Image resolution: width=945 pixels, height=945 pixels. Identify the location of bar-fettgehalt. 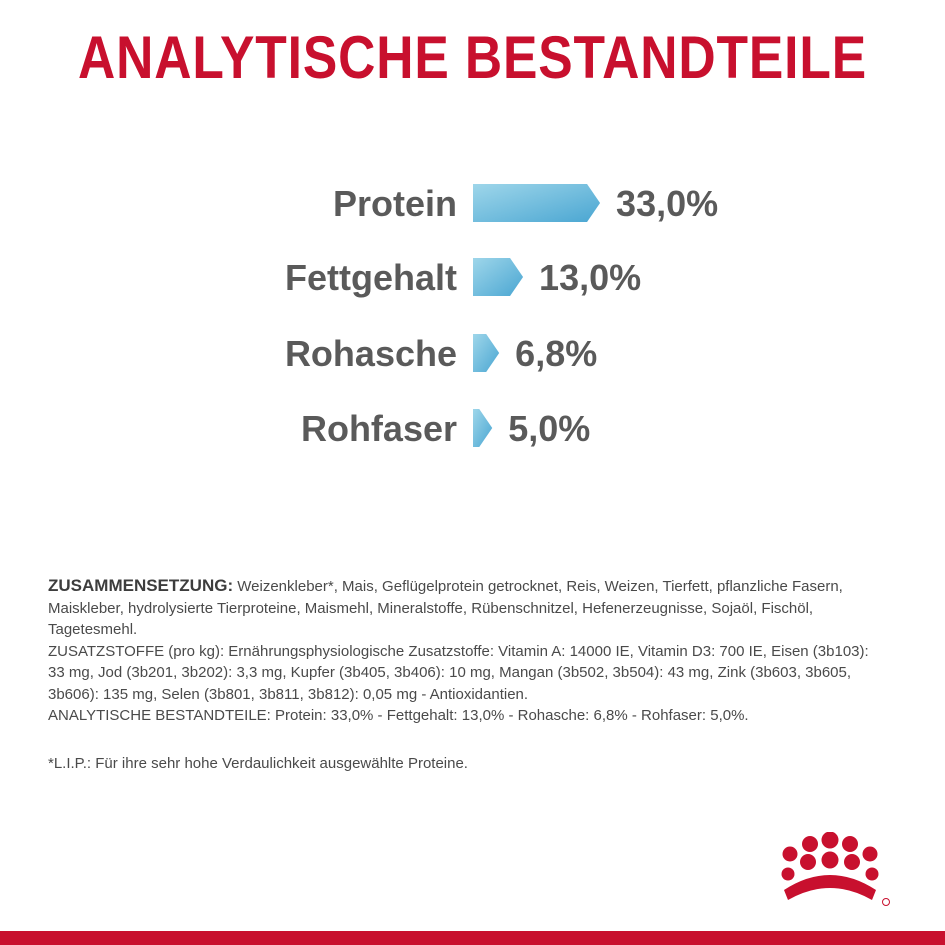
(498, 277).